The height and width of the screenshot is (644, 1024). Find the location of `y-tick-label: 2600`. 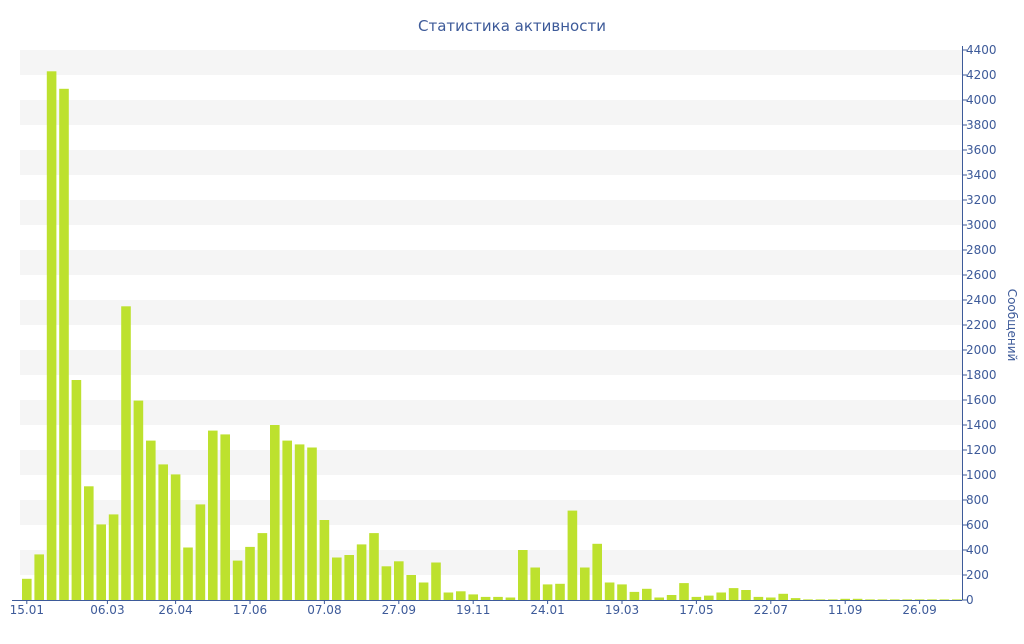

y-tick-label: 2600 is located at coordinates (981, 275).